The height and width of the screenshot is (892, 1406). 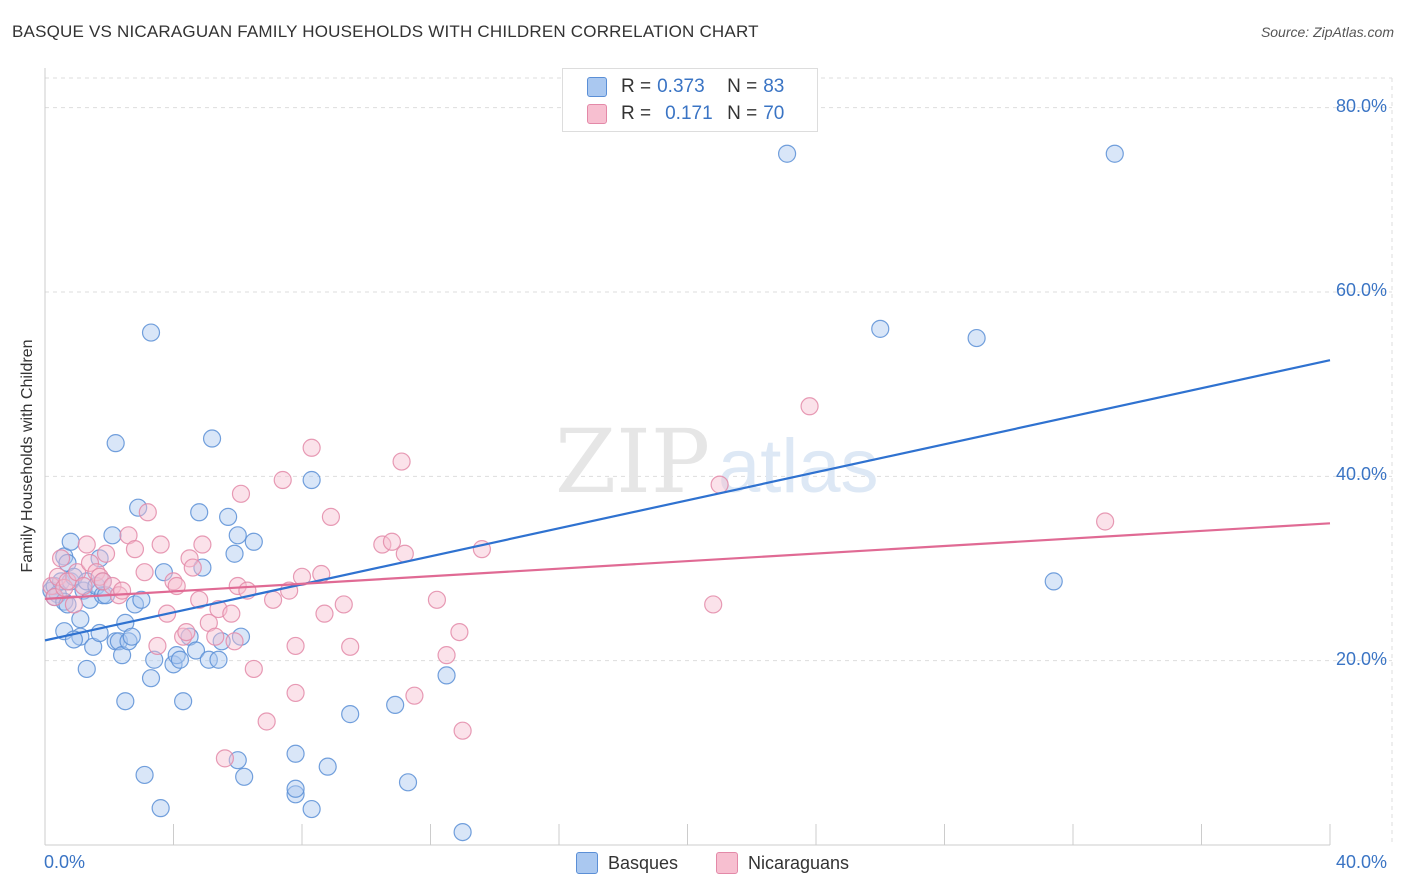 I want to click on x-tick-label-min: 0.0%, so click(x=65, y=862).